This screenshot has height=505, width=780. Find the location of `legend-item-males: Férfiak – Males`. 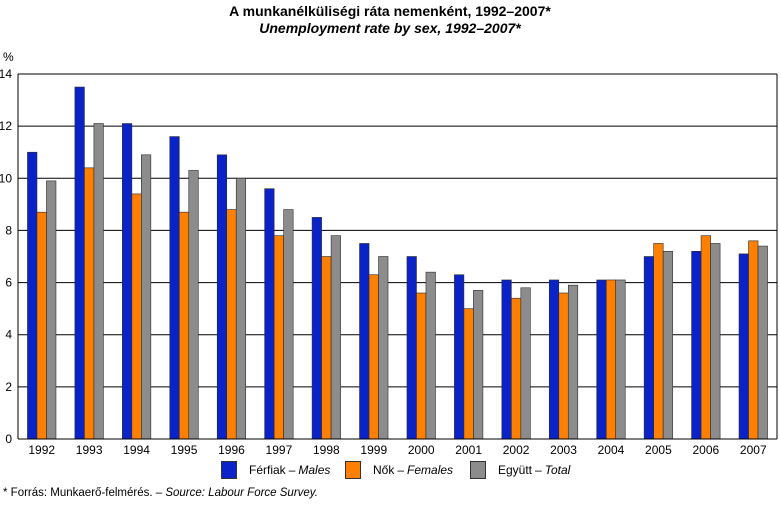

legend-item-males: Férfiak – Males is located at coordinates (275, 470).